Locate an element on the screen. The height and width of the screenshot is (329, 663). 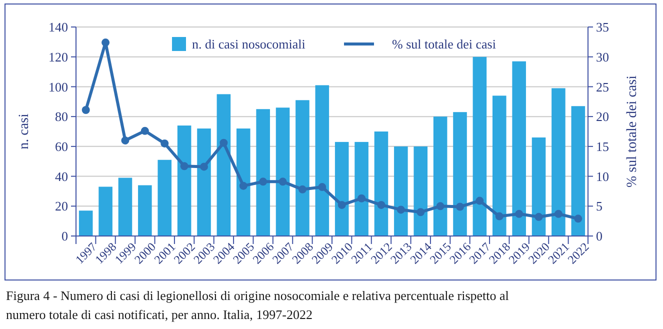
y2-tick-label: 35 is located at coordinates (602, 27).